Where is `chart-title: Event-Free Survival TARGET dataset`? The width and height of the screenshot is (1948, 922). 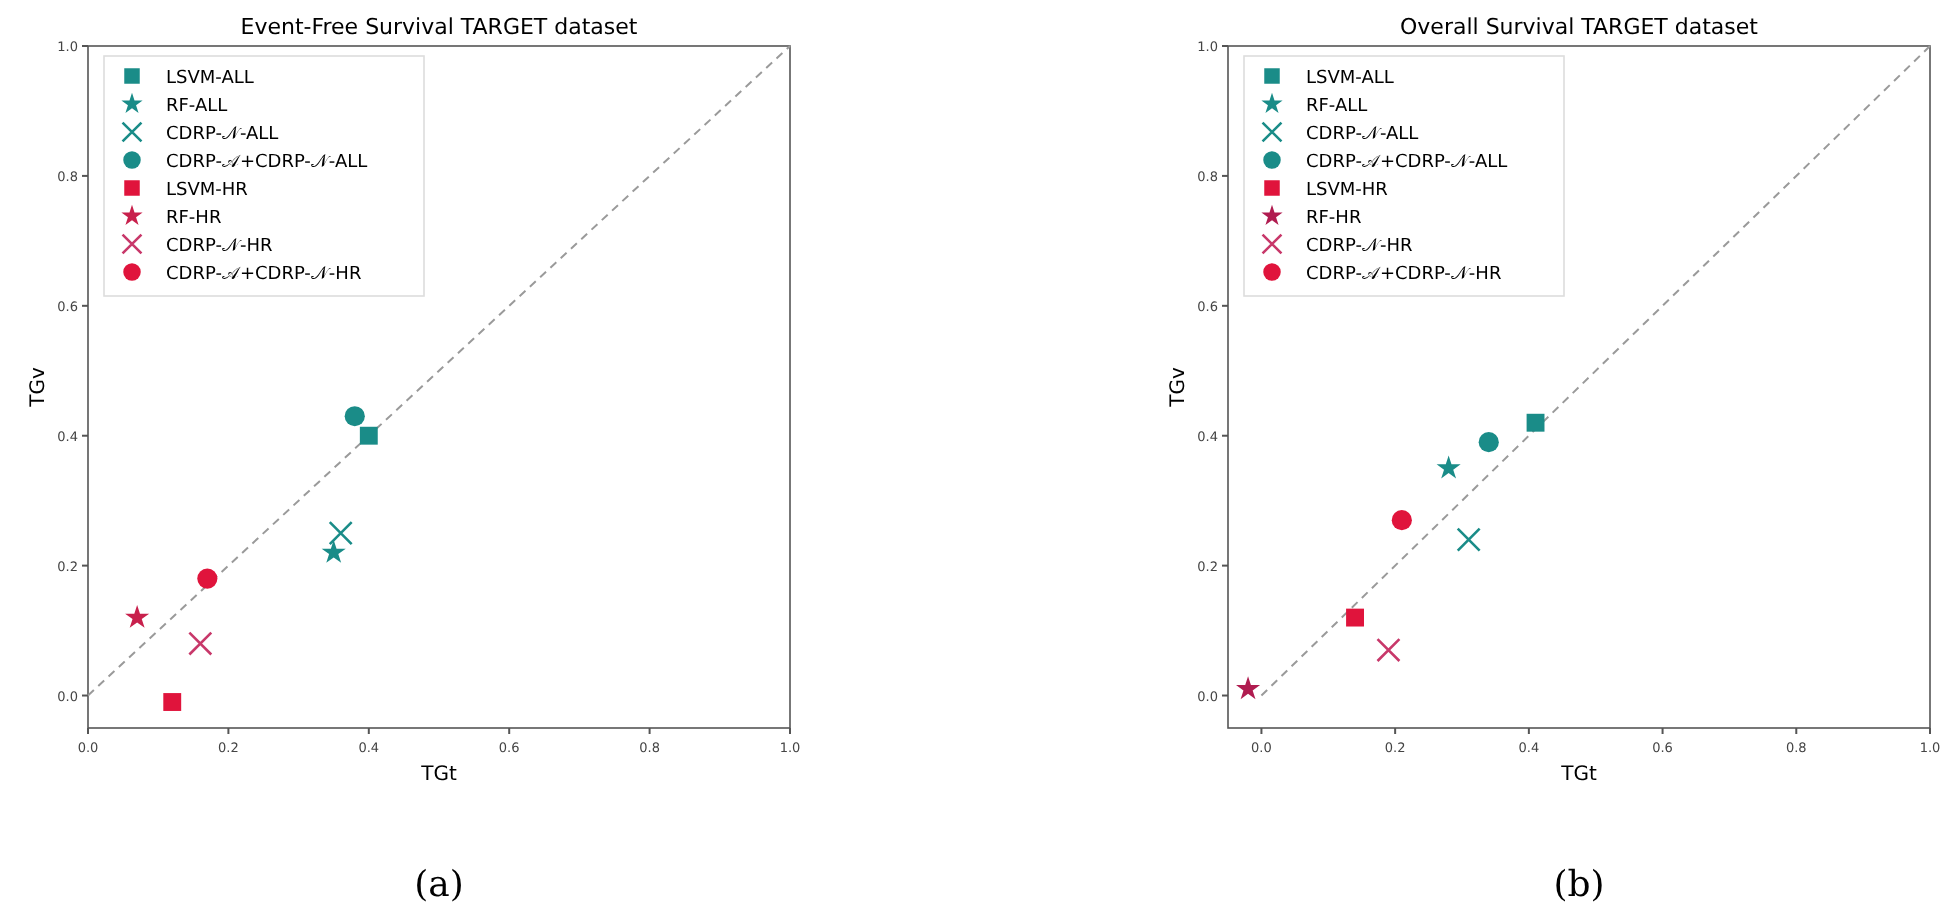 chart-title: Event-Free Survival TARGET dataset is located at coordinates (439, 27).